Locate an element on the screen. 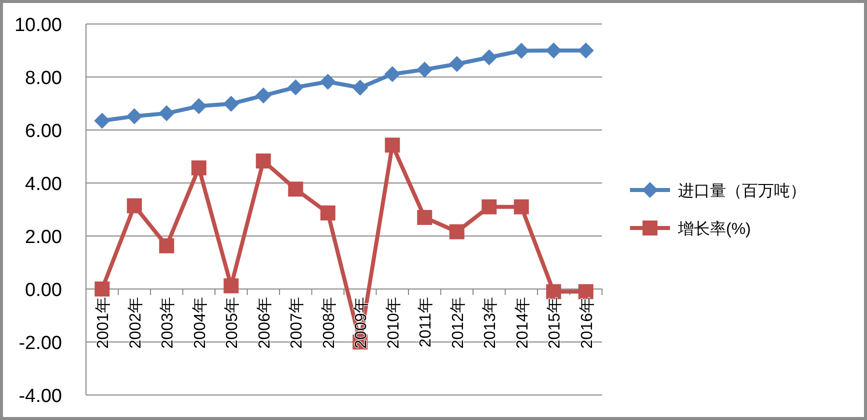 The height and width of the screenshot is (420, 867). y-tick-label: 2.00 is located at coordinates (43, 237).